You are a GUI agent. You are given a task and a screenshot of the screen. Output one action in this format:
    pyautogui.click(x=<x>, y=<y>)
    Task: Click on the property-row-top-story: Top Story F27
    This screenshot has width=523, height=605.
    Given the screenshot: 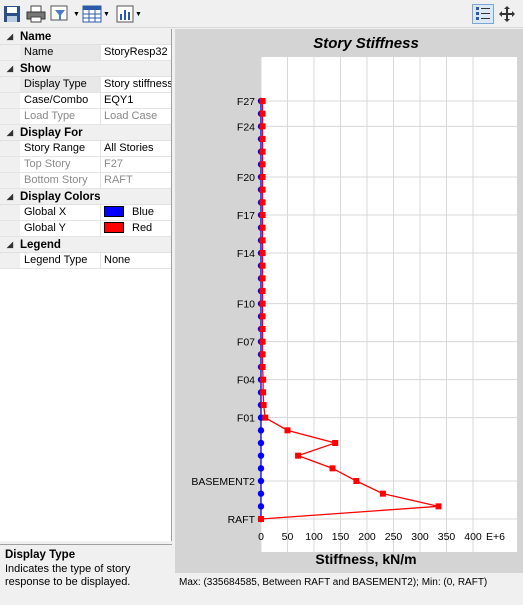 What is the action you would take?
    pyautogui.click(x=85, y=165)
    